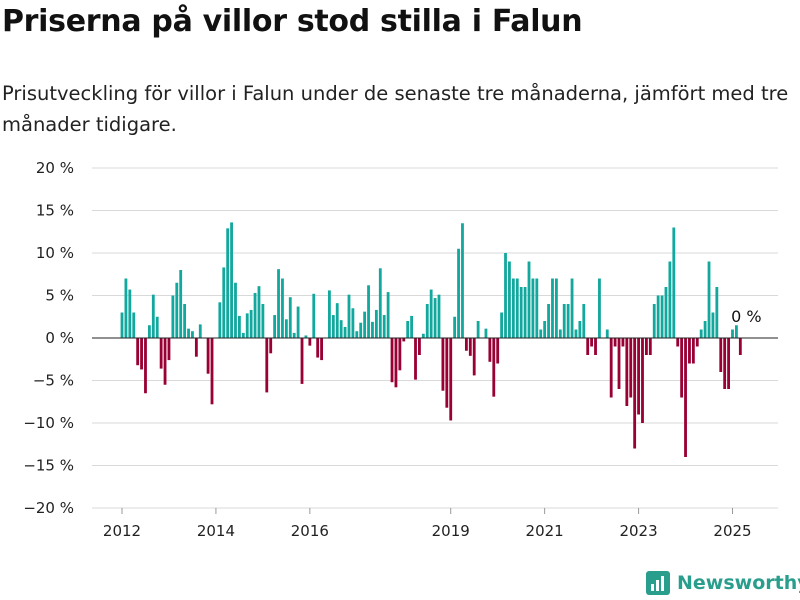 The width and height of the screenshot is (800, 600). Describe the element at coordinates (638, 531) in the screenshot. I see `x-tick-label: 2023` at that location.